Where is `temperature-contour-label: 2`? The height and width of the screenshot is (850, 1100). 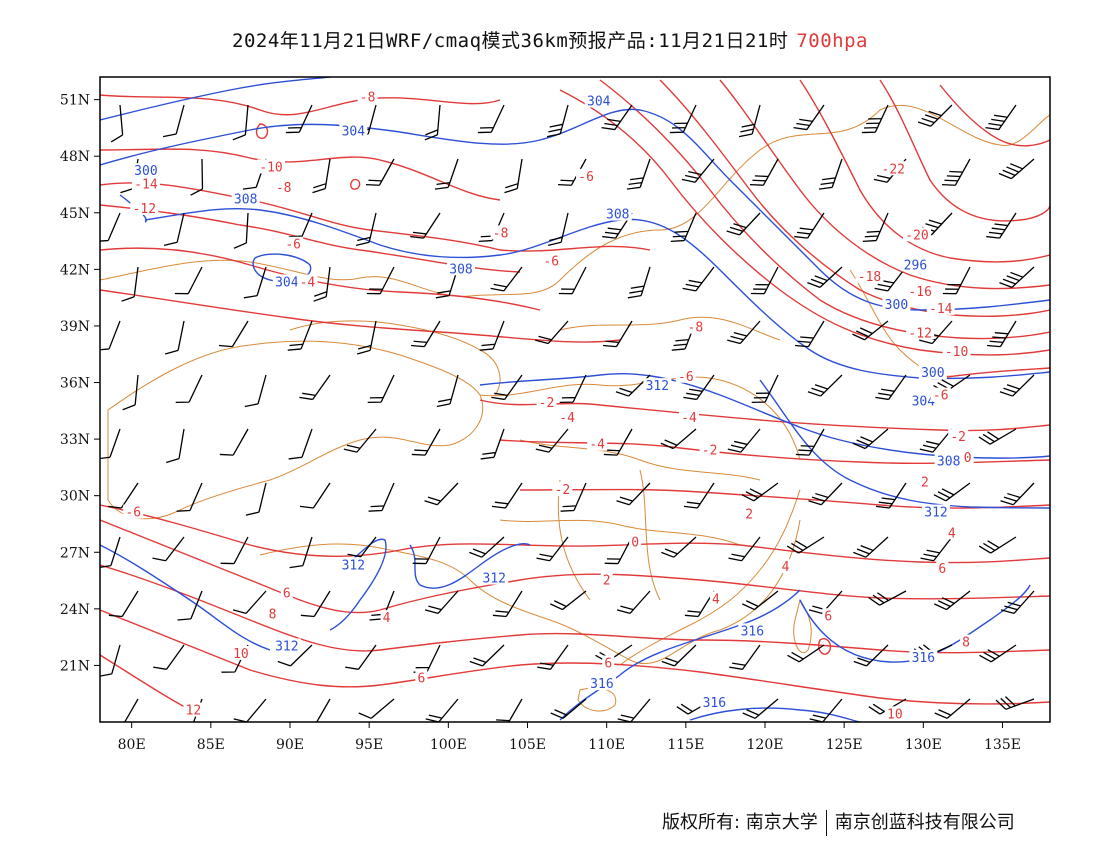 temperature-contour-label: 2 is located at coordinates (749, 514).